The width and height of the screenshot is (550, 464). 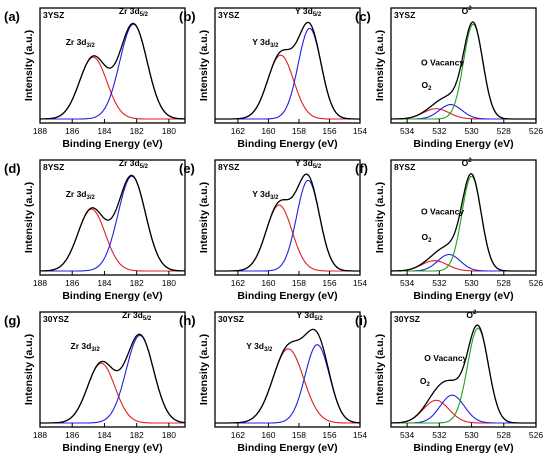 I want to click on sample-label: 30YSZ, so click(x=56, y=319).